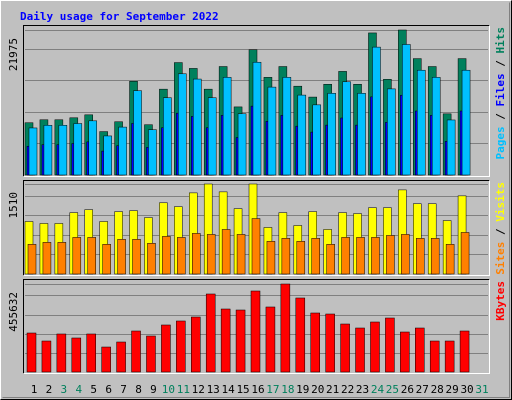  I want to click on legend-entry: Files, so click(500, 89).